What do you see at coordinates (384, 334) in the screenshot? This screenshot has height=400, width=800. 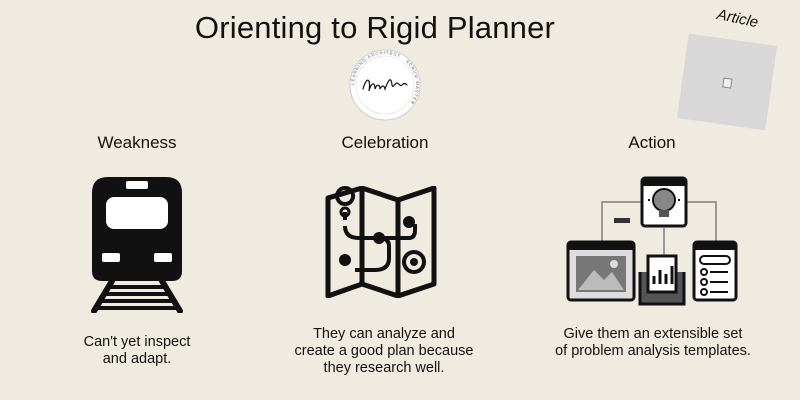 I see `text-line: They can analyze and` at bounding box center [384, 334].